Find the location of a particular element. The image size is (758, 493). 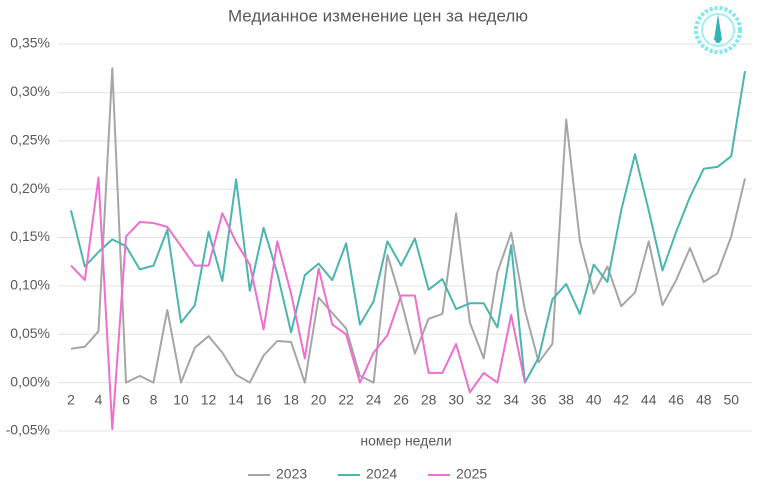

x-tick-label: 32 is located at coordinates (484, 400).